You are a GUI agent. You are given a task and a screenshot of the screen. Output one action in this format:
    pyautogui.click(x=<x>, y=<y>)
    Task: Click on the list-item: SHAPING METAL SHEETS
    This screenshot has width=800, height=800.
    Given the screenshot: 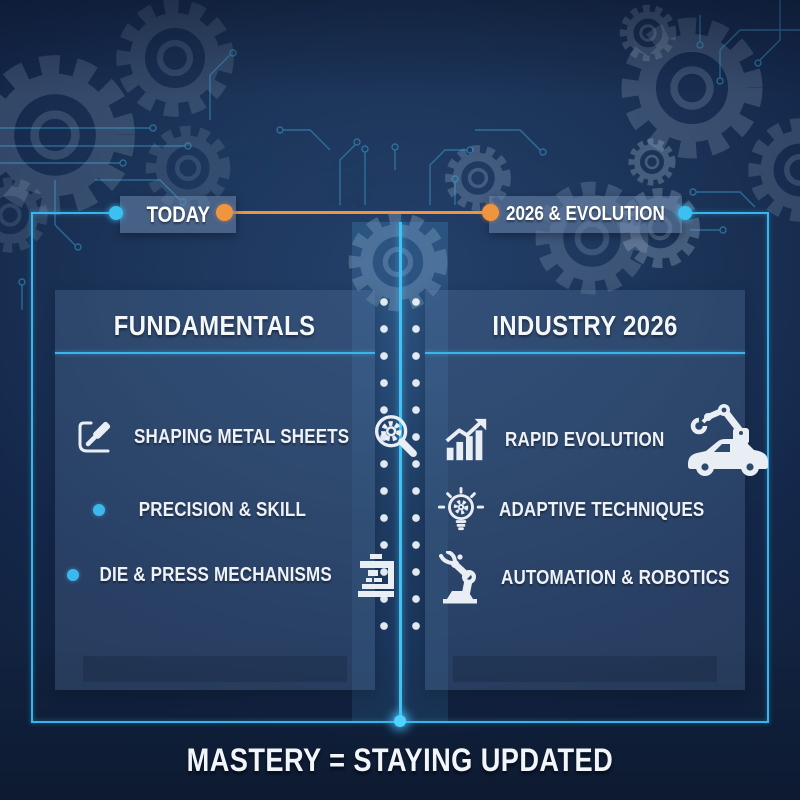 What is the action you would take?
    pyautogui.click(x=246, y=437)
    